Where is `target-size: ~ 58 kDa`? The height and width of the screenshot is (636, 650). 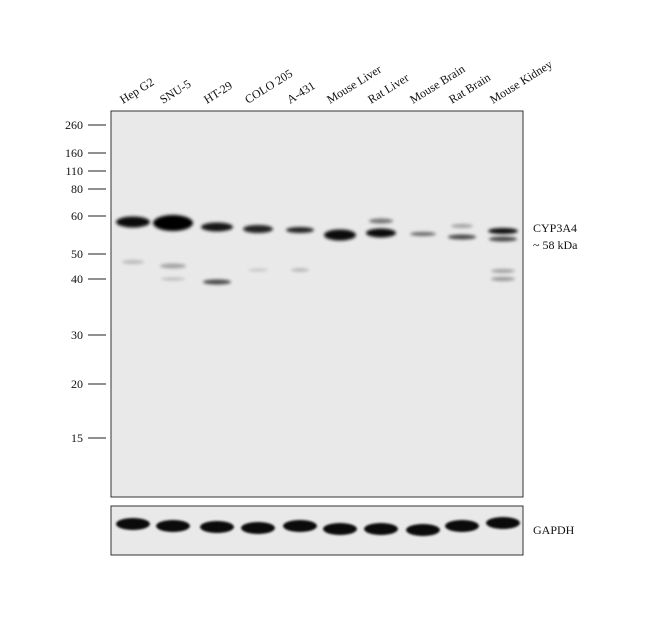
target-size: ~ 58 kDa is located at coordinates (555, 245).